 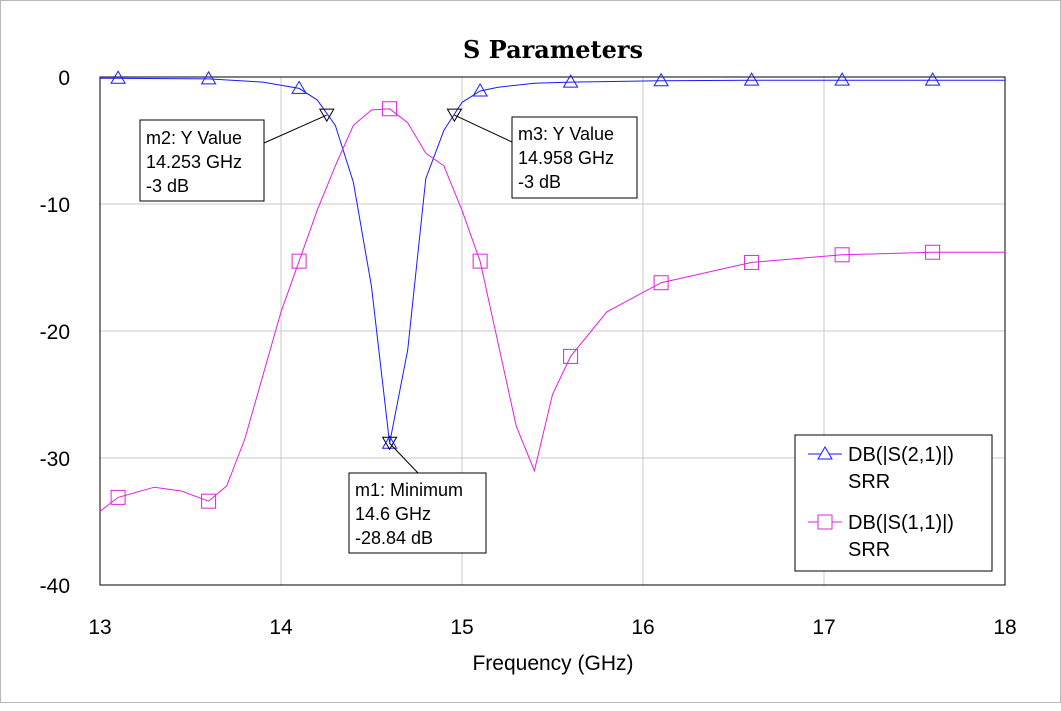 What do you see at coordinates (55, 586) in the screenshot?
I see `y-tick-label: -40` at bounding box center [55, 586].